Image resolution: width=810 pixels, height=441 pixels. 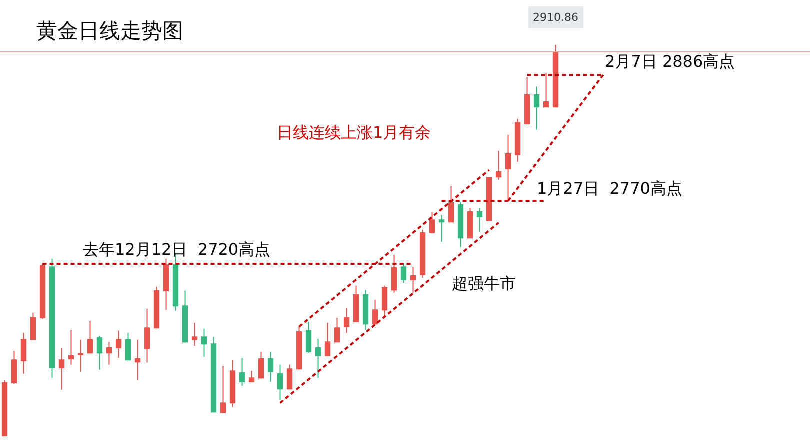 I want to click on annotation: 2月7日 2886高点, so click(x=670, y=61).